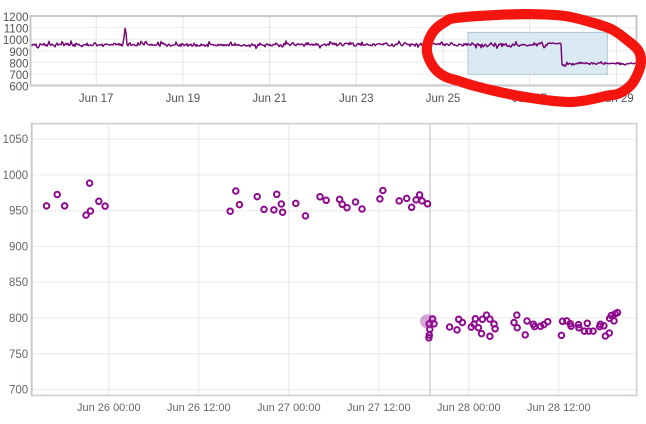  What do you see at coordinates (559, 408) in the screenshot?
I see `svg-text: Jun 28 12:00` at bounding box center [559, 408].